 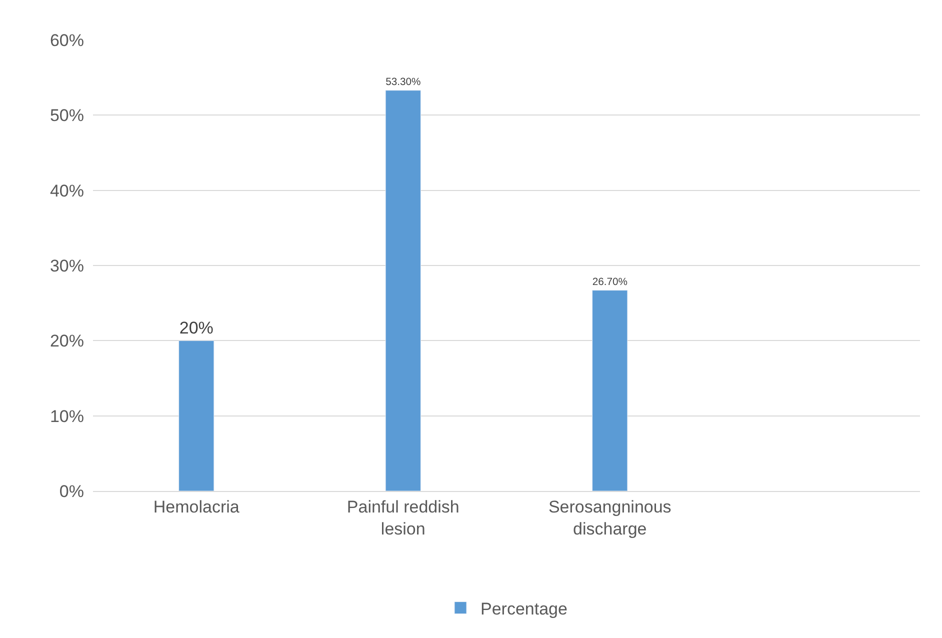 What do you see at coordinates (67, 40) in the screenshot?
I see `y-tick-label: 60%` at bounding box center [67, 40].